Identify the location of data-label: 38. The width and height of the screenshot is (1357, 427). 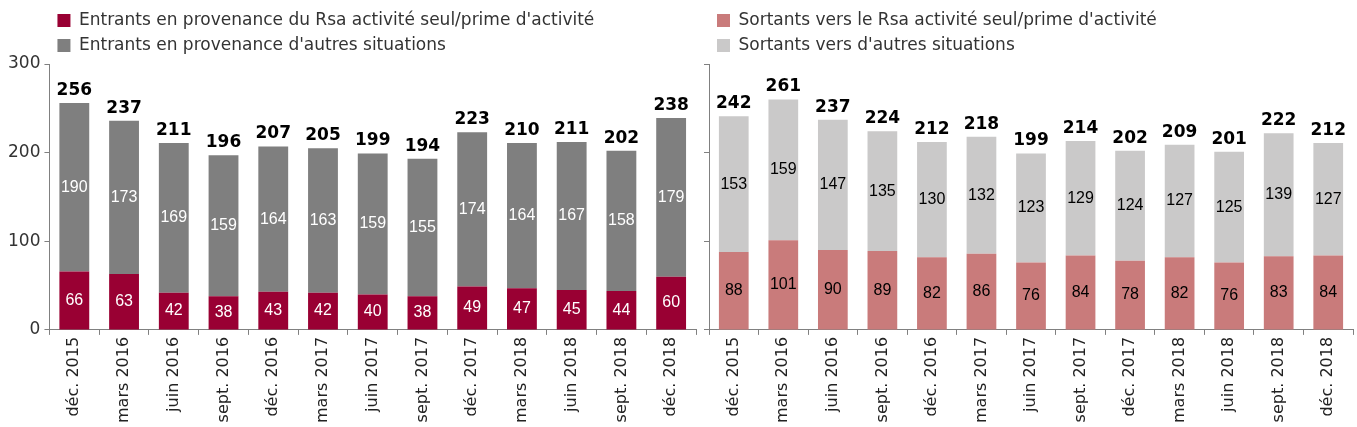
(422, 312).